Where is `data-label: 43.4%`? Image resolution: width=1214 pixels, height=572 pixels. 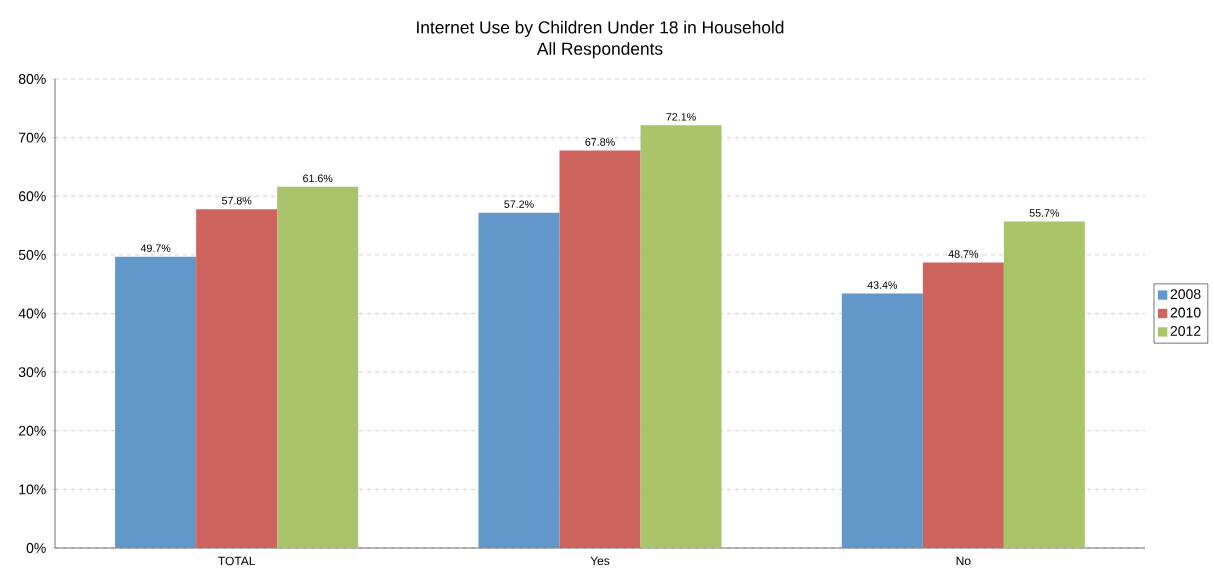 data-label: 43.4% is located at coordinates (882, 285).